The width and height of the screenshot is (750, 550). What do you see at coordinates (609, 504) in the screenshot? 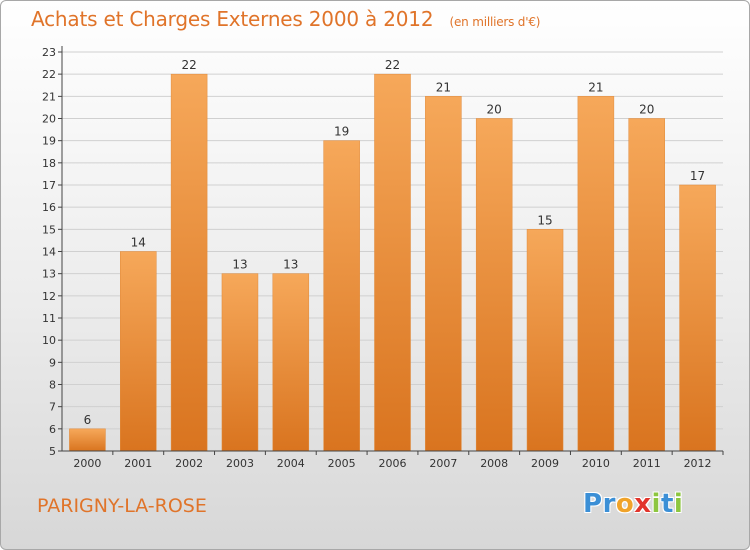
I see `logo-letter: r` at bounding box center [609, 504].